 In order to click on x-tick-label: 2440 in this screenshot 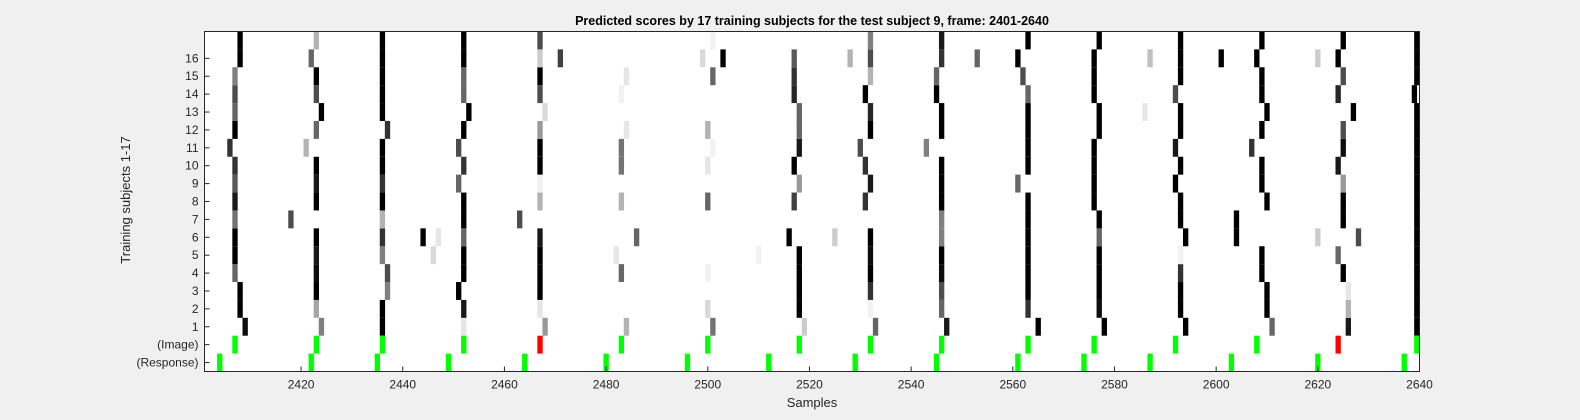, I will do `click(402, 385)`.